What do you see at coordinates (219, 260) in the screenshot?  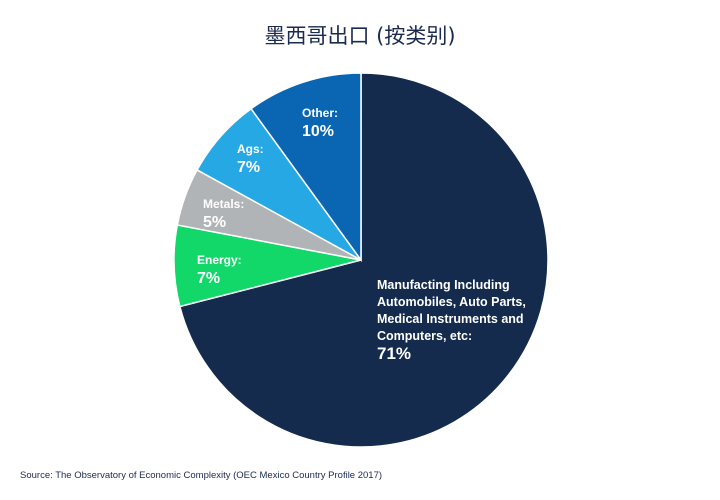 I see `slice-label-line: Energy:` at bounding box center [219, 260].